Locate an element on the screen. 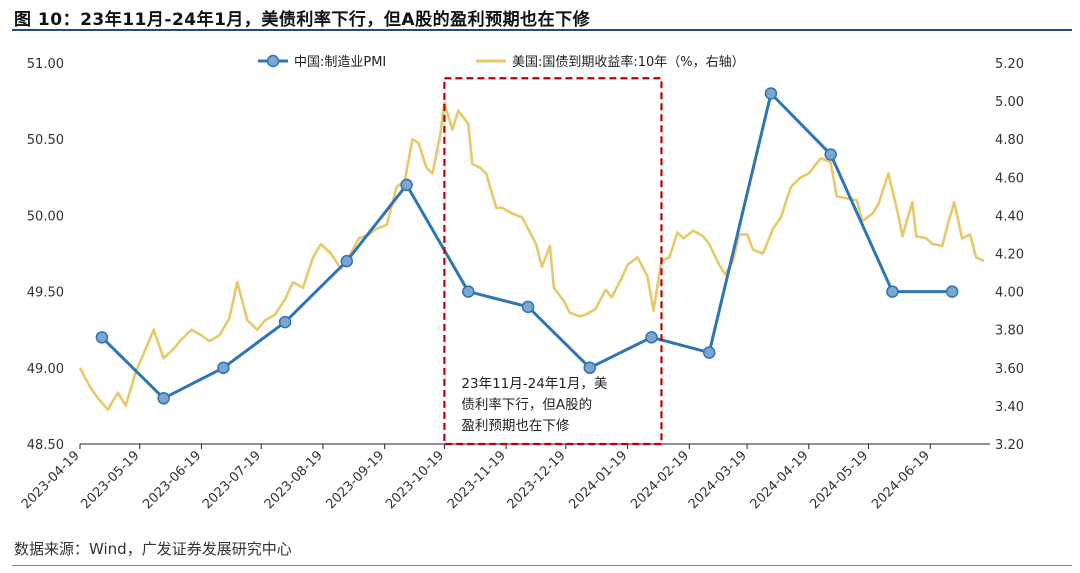 The width and height of the screenshot is (1080, 573). highlight-box is located at coordinates (553, 261).